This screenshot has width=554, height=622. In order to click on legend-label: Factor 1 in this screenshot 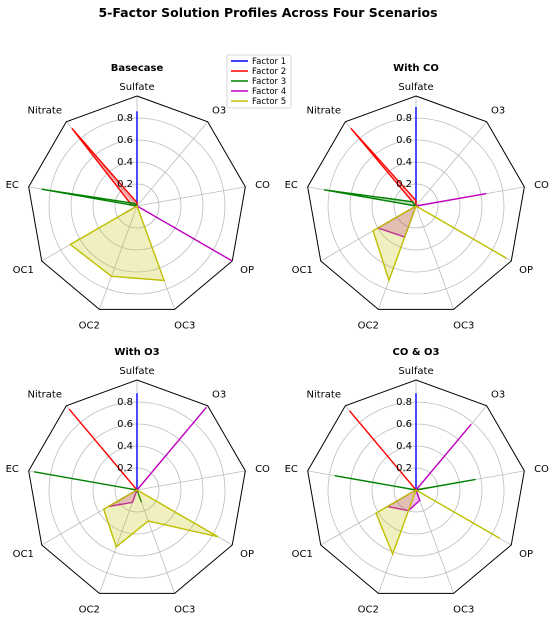, I will do `click(269, 62)`.